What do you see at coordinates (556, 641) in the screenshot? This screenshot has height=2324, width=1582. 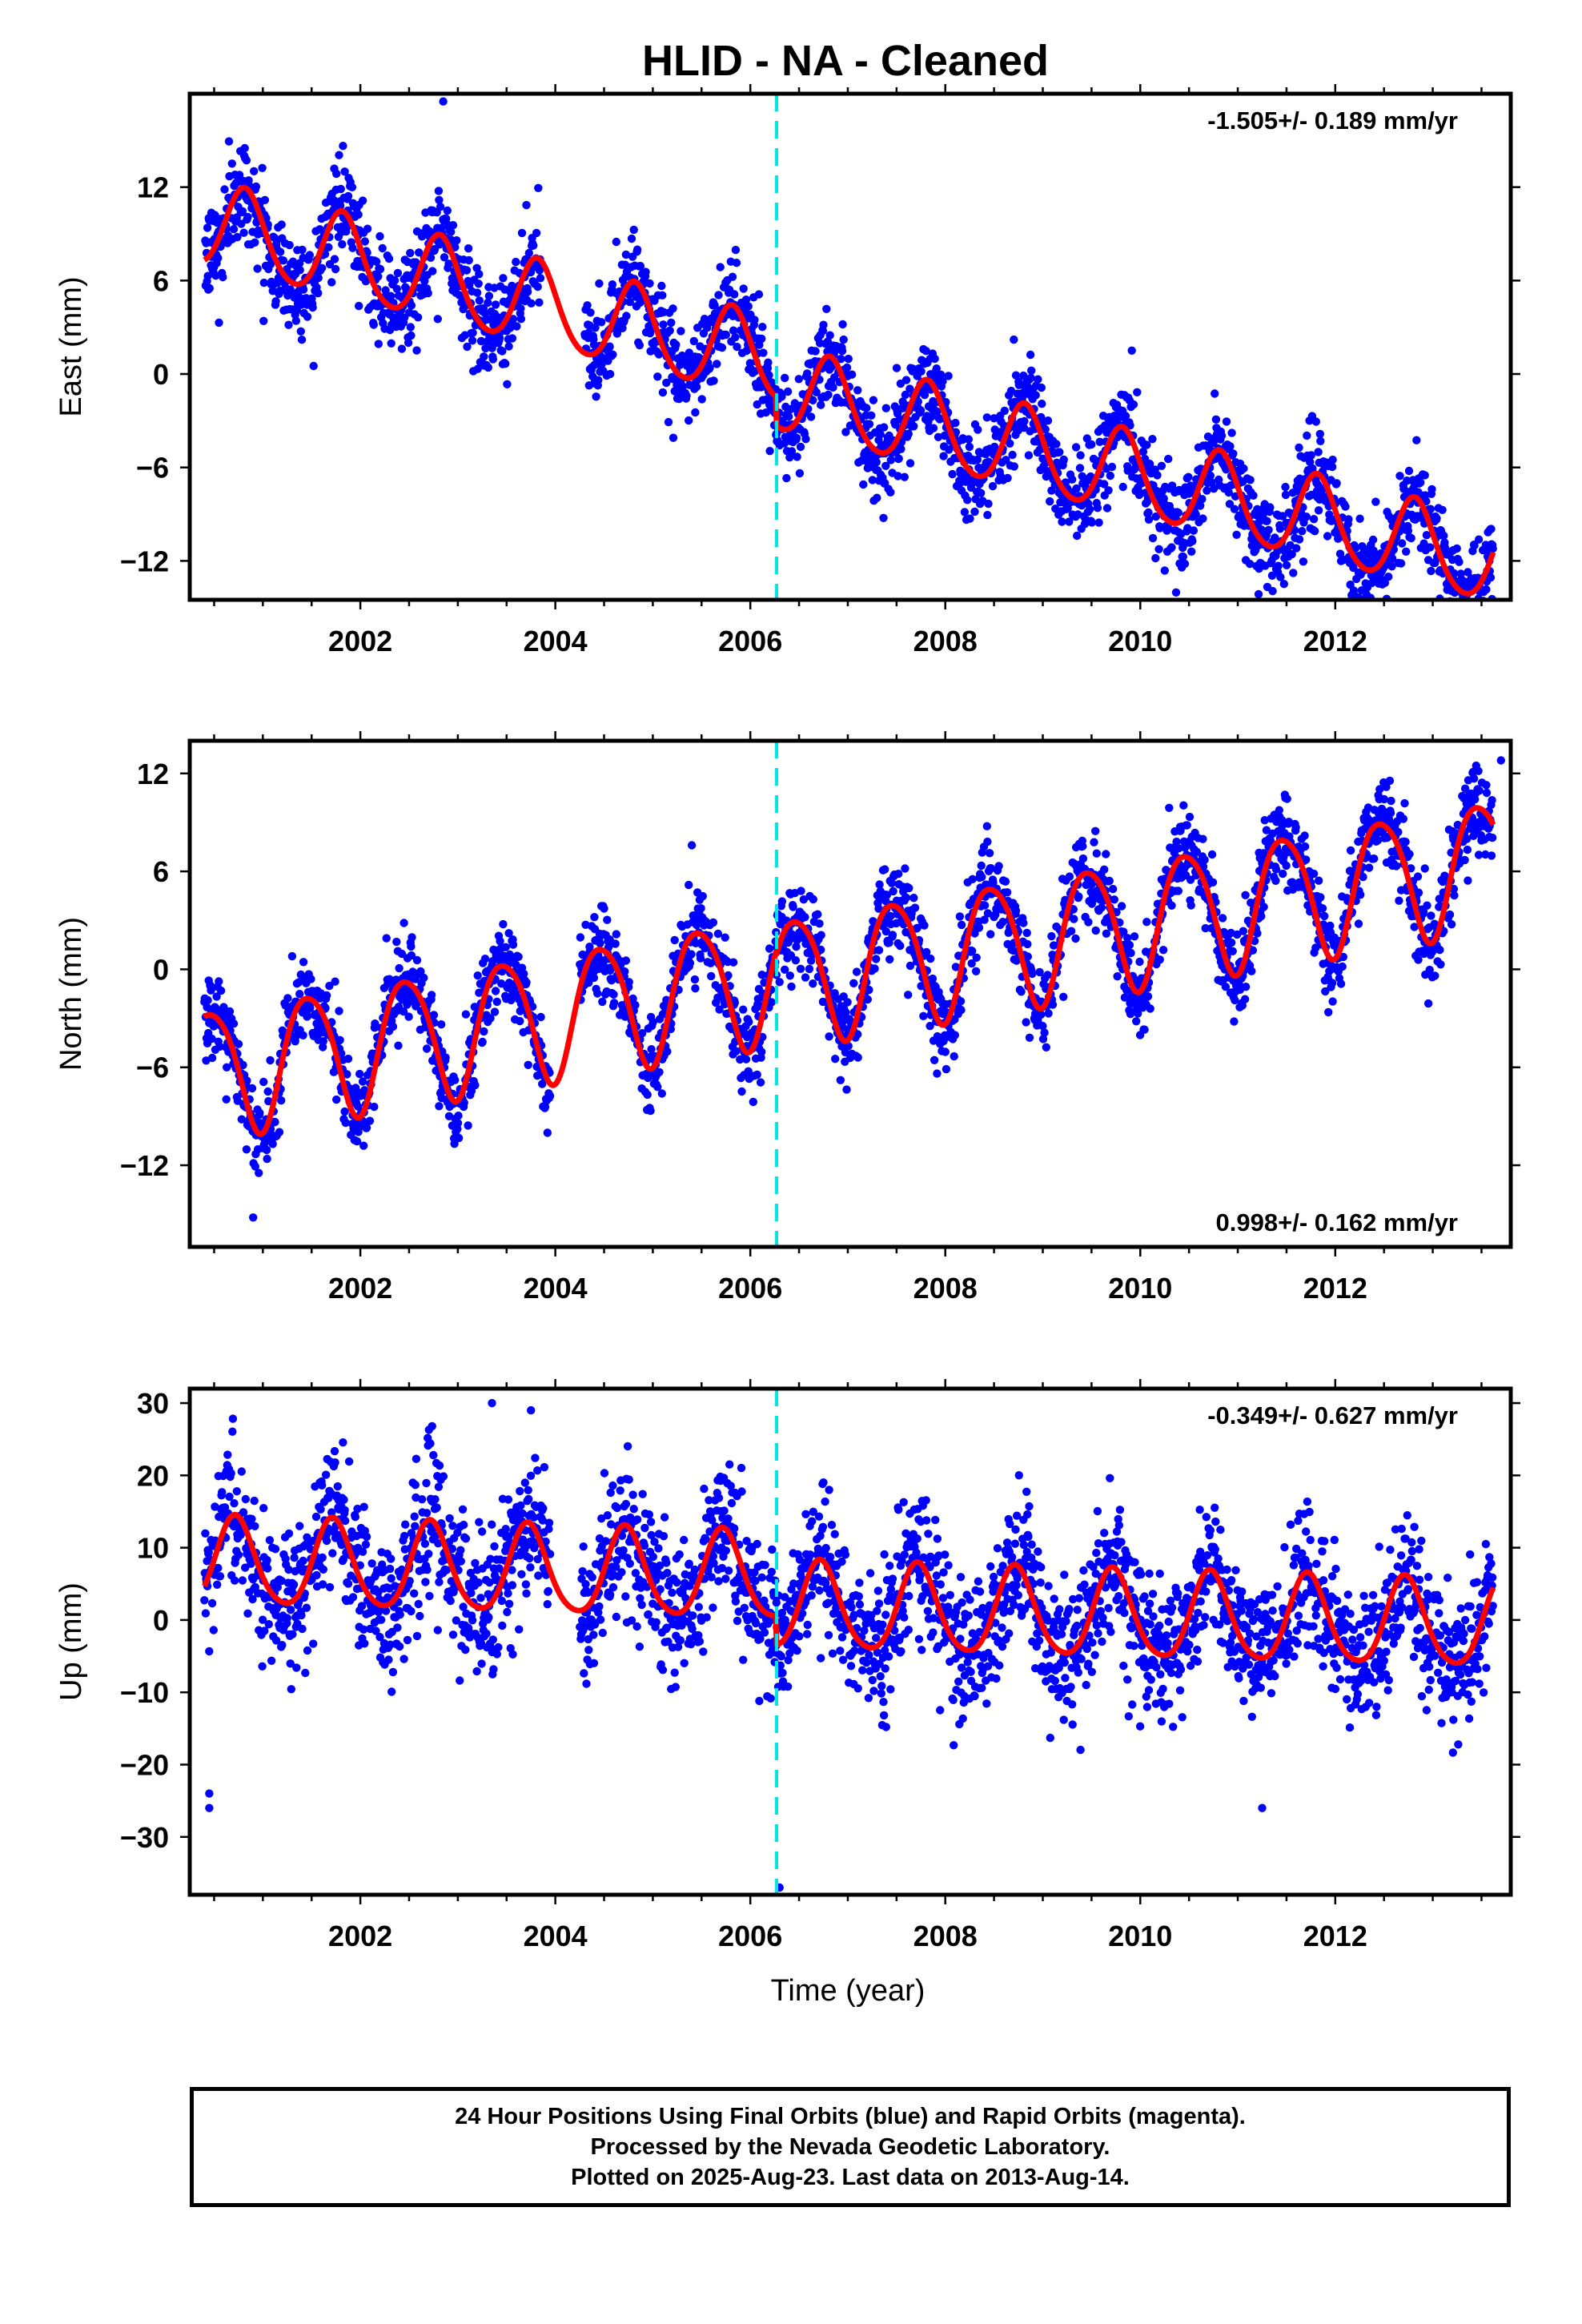 I see `x-tick-label: 2004` at bounding box center [556, 641].